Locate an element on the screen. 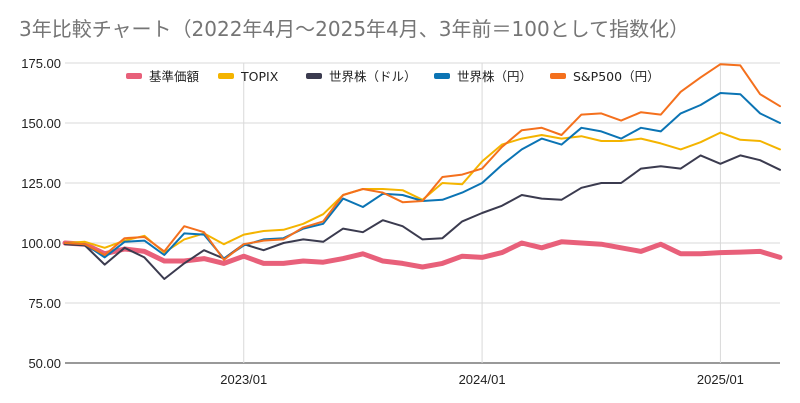 The width and height of the screenshot is (800, 403). legend-label: 世界株（円） is located at coordinates (494, 76).